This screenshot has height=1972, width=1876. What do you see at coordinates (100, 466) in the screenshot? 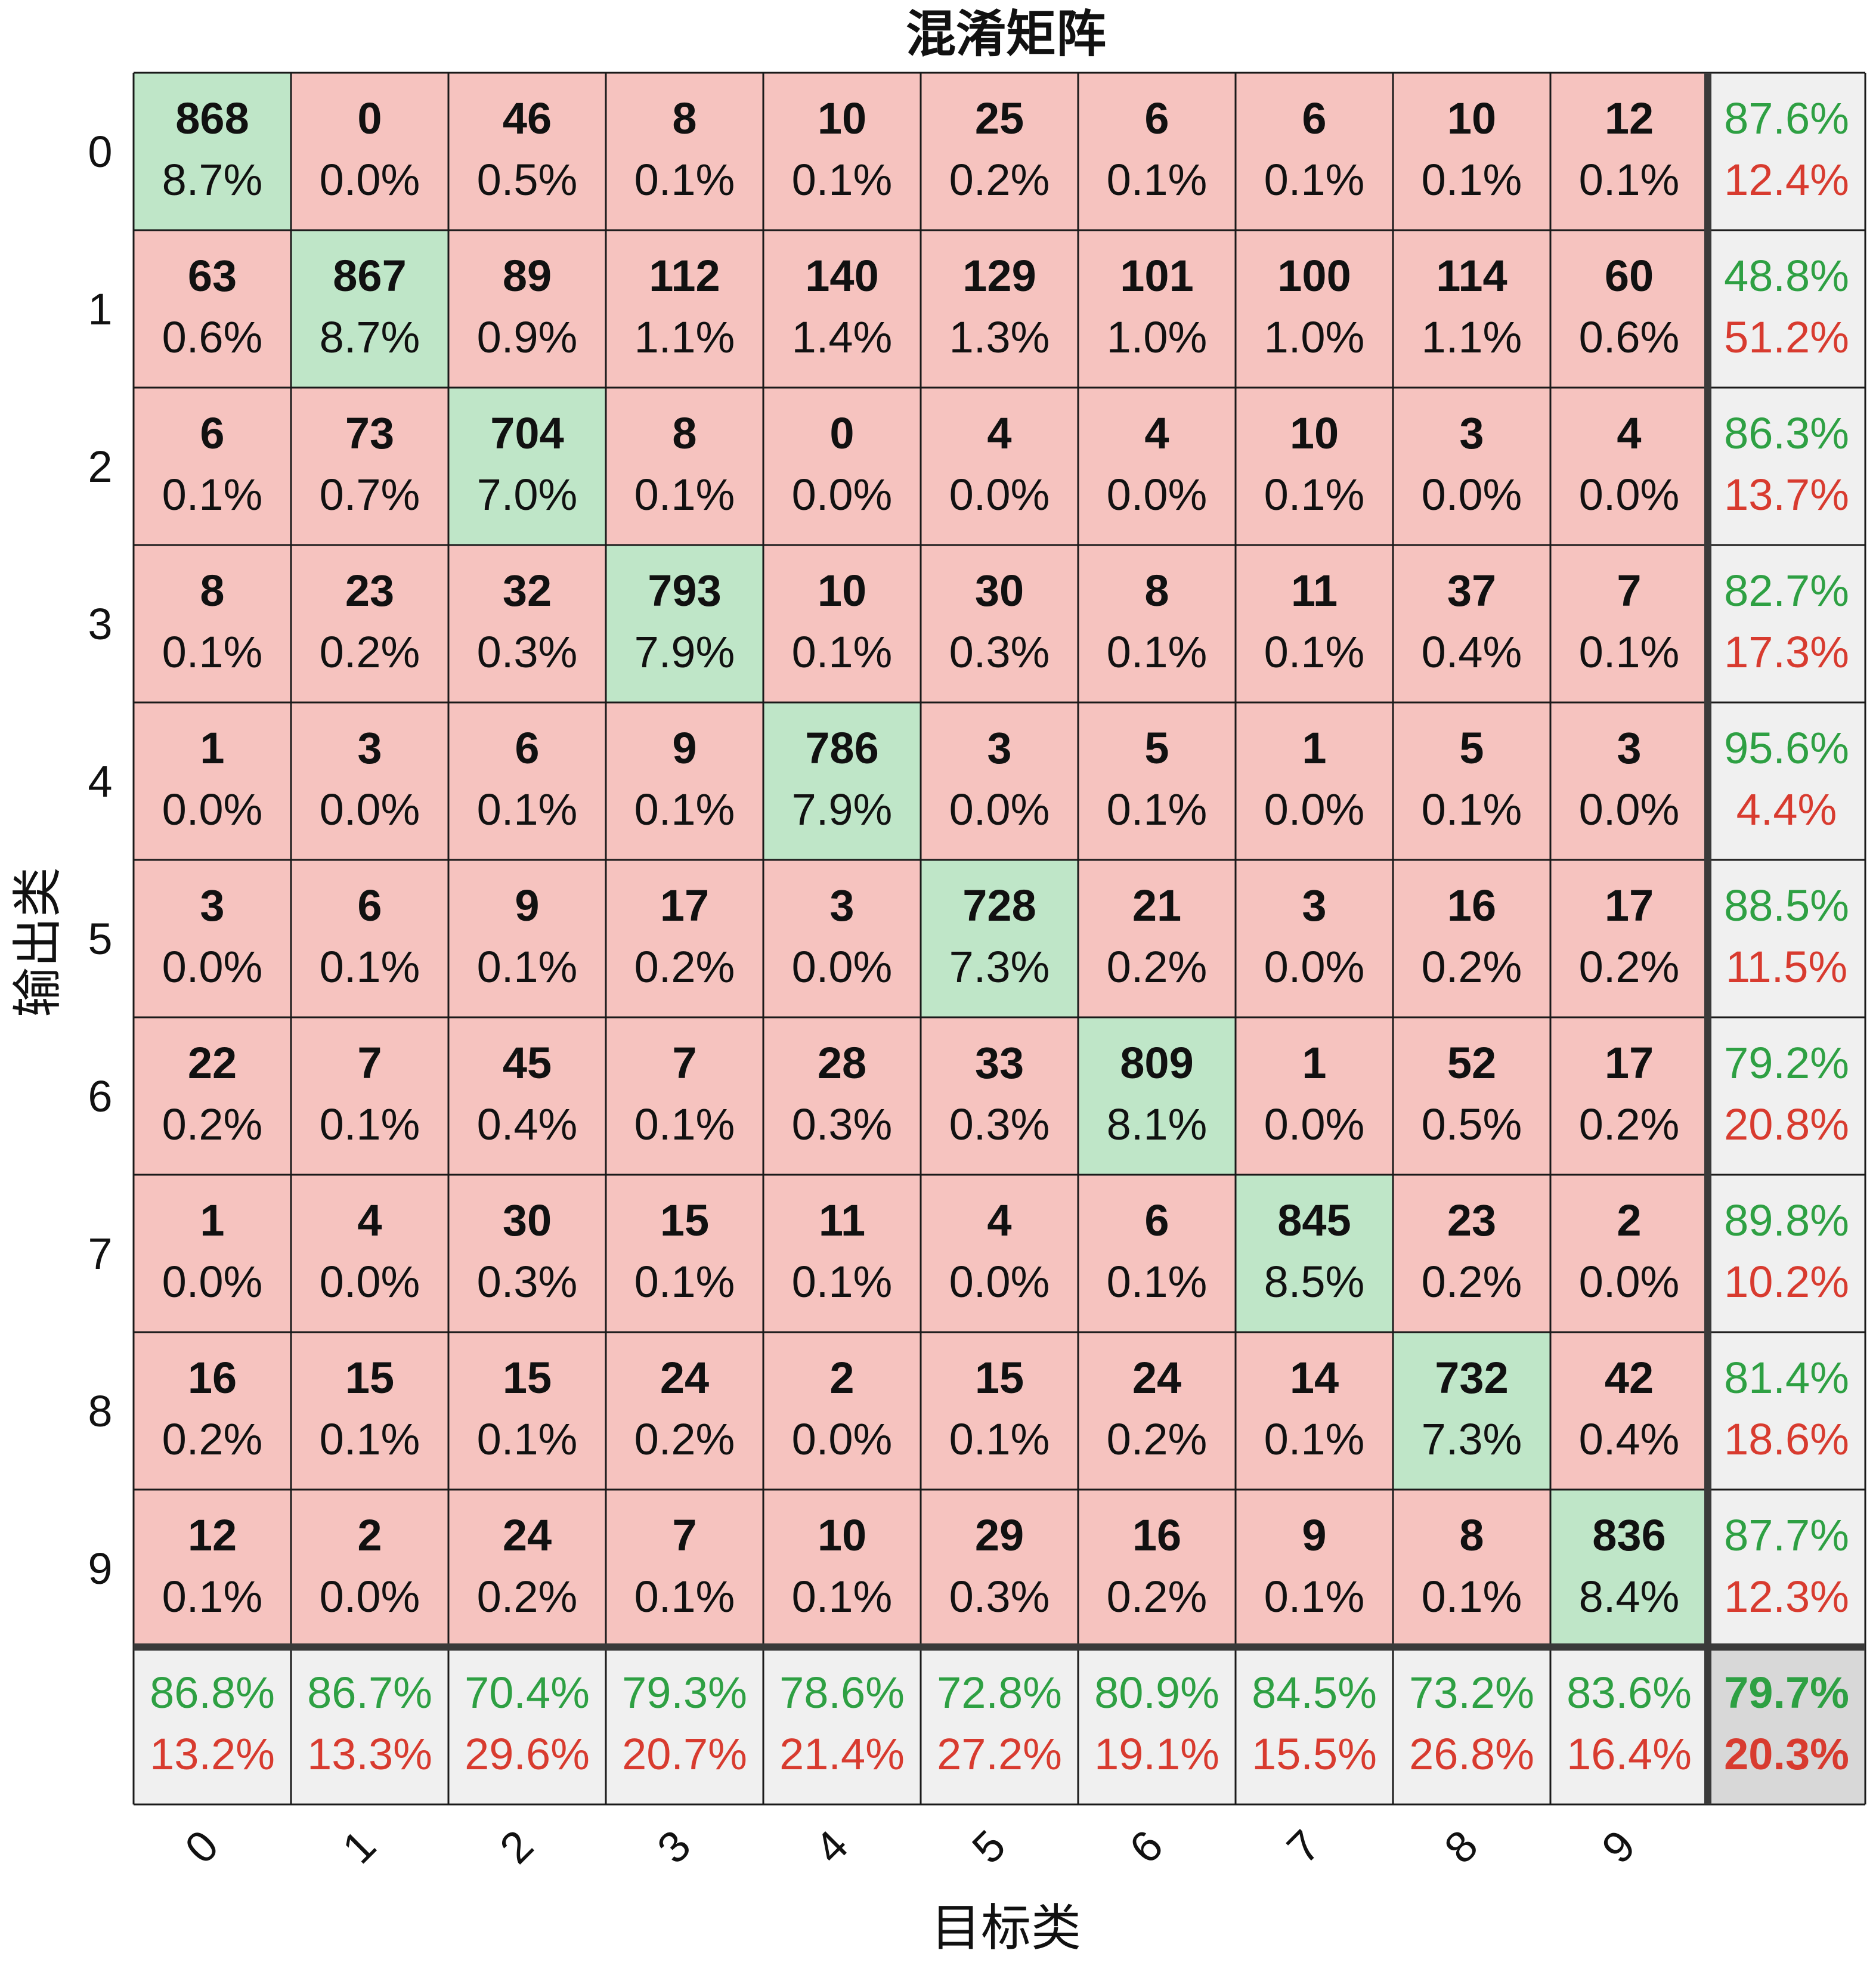
I see `y-tick-label: 2` at bounding box center [100, 466].